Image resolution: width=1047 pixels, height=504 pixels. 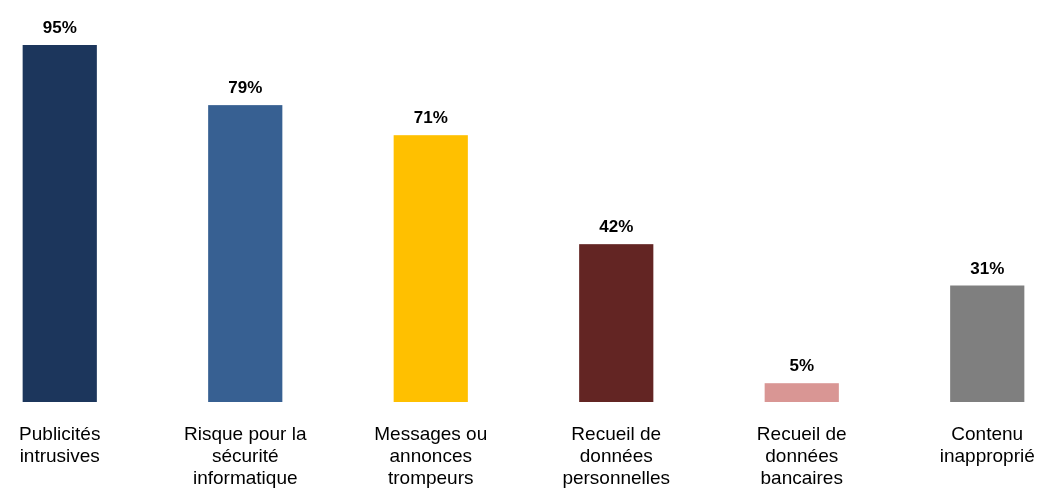 I want to click on data-label: 95%, so click(x=59, y=27).